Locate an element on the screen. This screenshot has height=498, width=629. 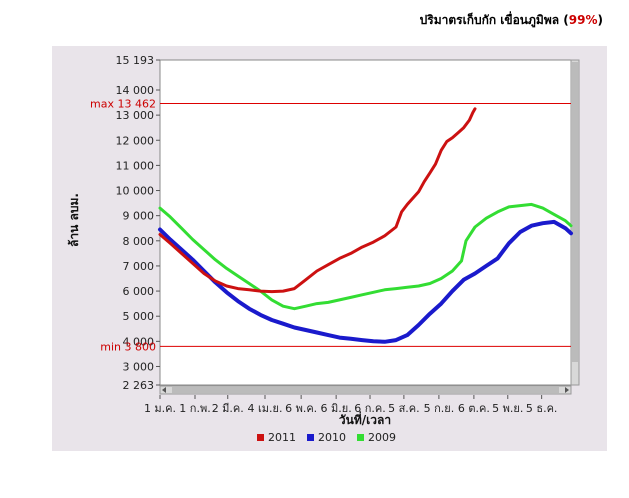
x-tick-label: 6 พ.ค. is located at coordinates (301, 408).